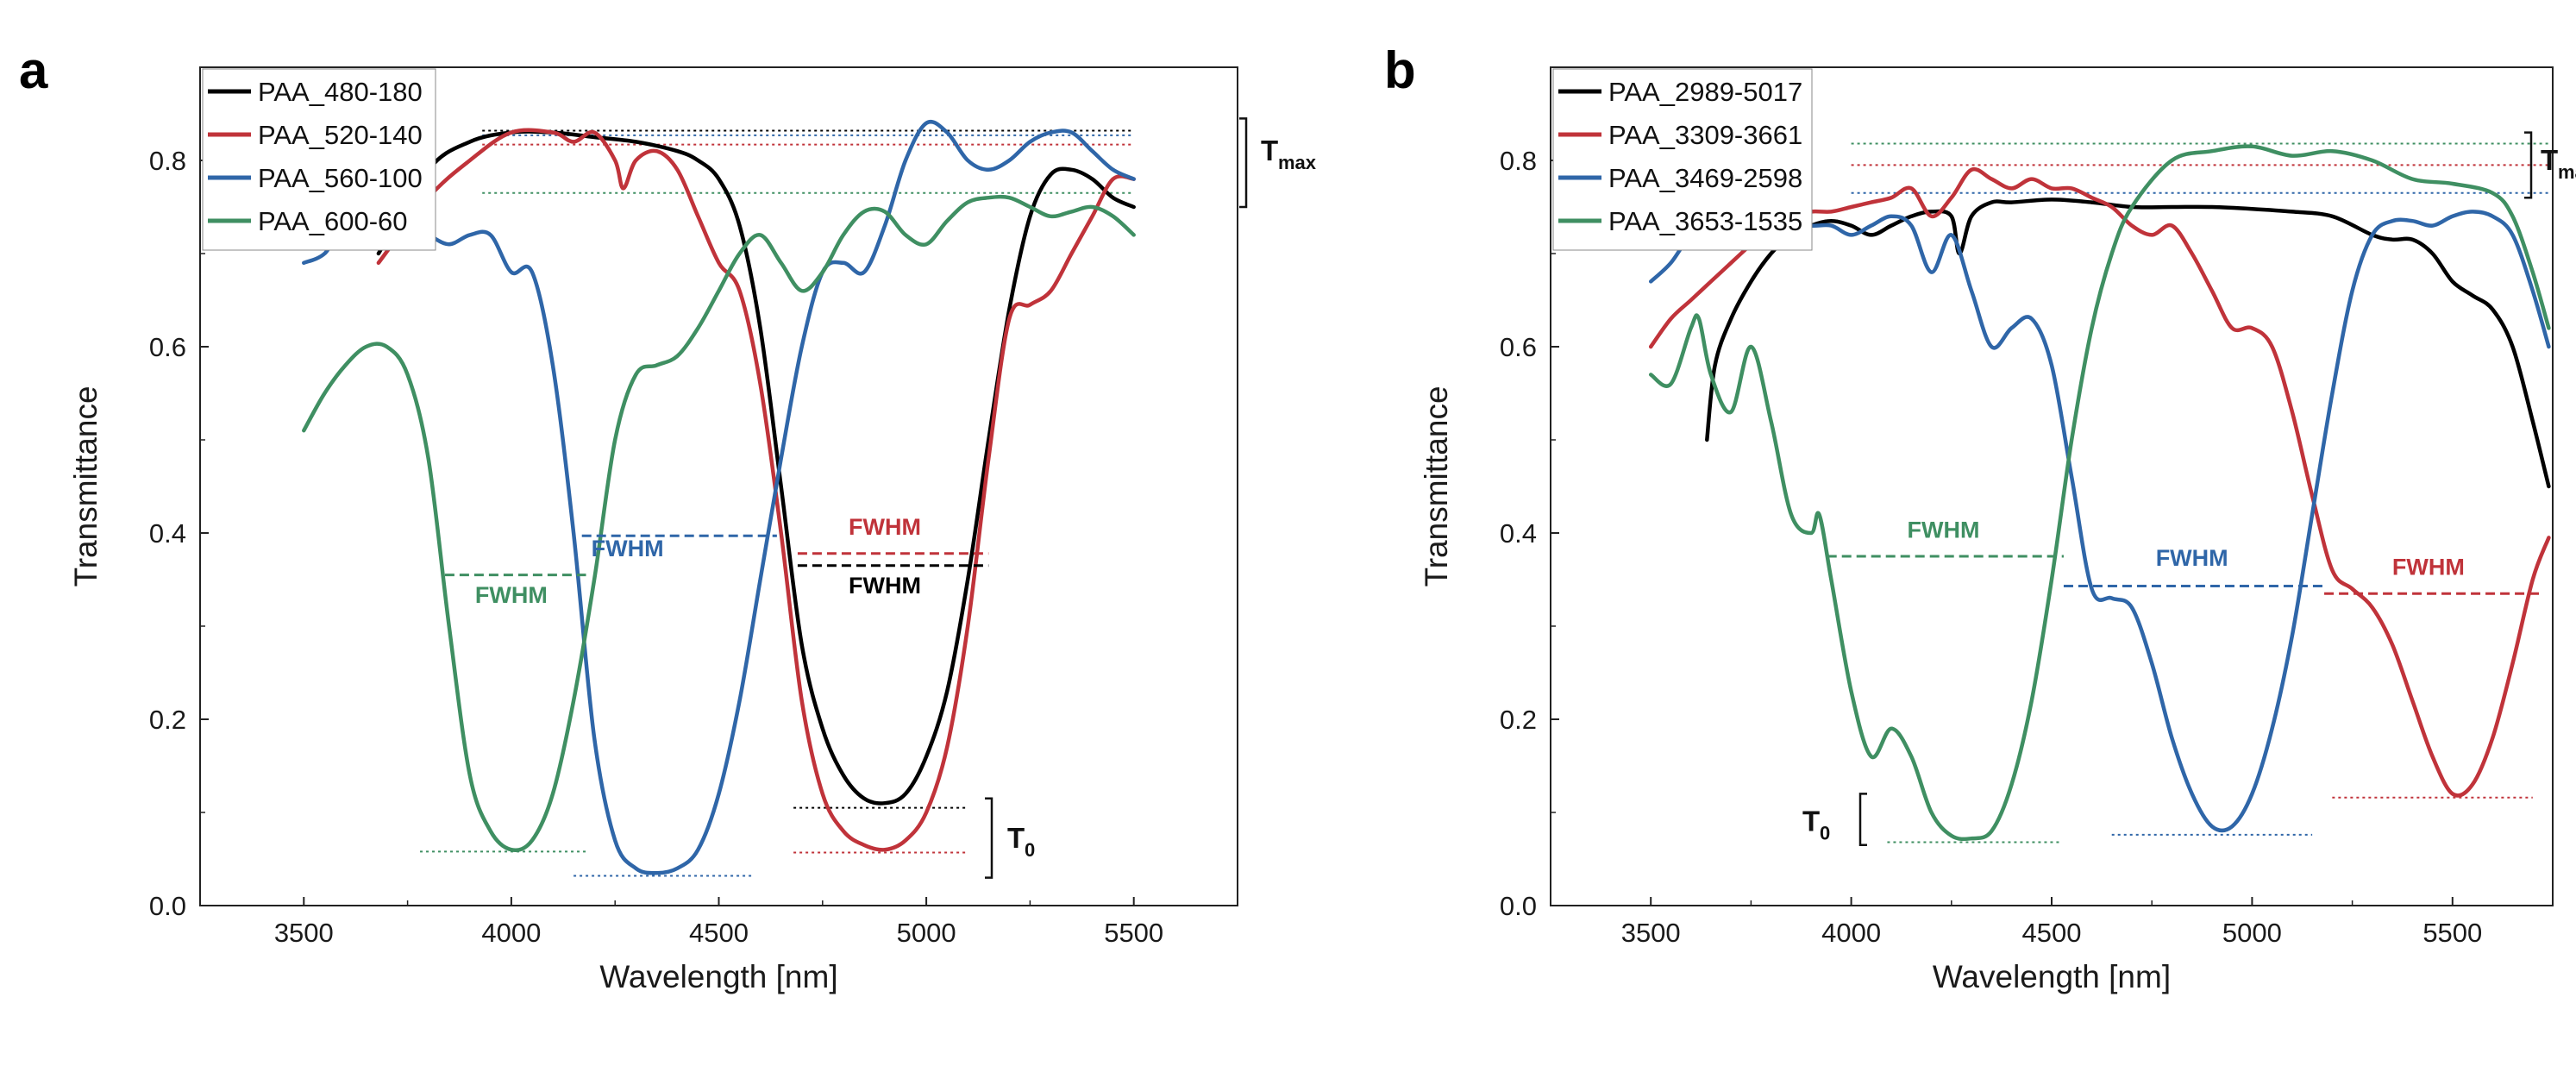 The width and height of the screenshot is (2576, 1066). I want to click on panel-letter: b, so click(1400, 70).